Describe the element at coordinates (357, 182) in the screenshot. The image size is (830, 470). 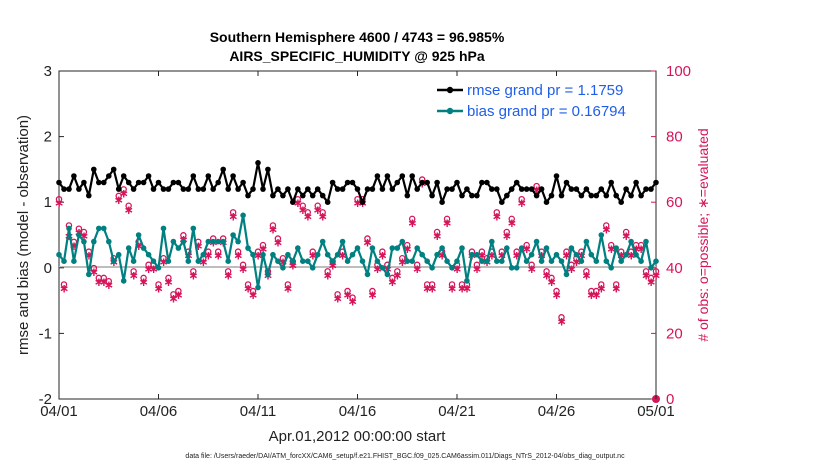
I see `rmse-series` at that location.